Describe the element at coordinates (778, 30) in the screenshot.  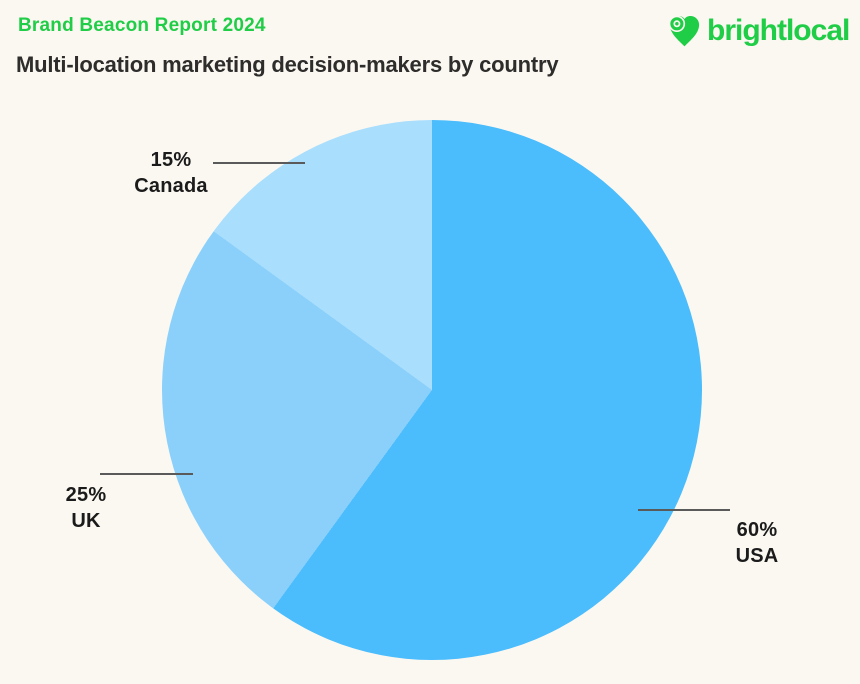
I see `logo-wordmark: brightlocal` at that location.